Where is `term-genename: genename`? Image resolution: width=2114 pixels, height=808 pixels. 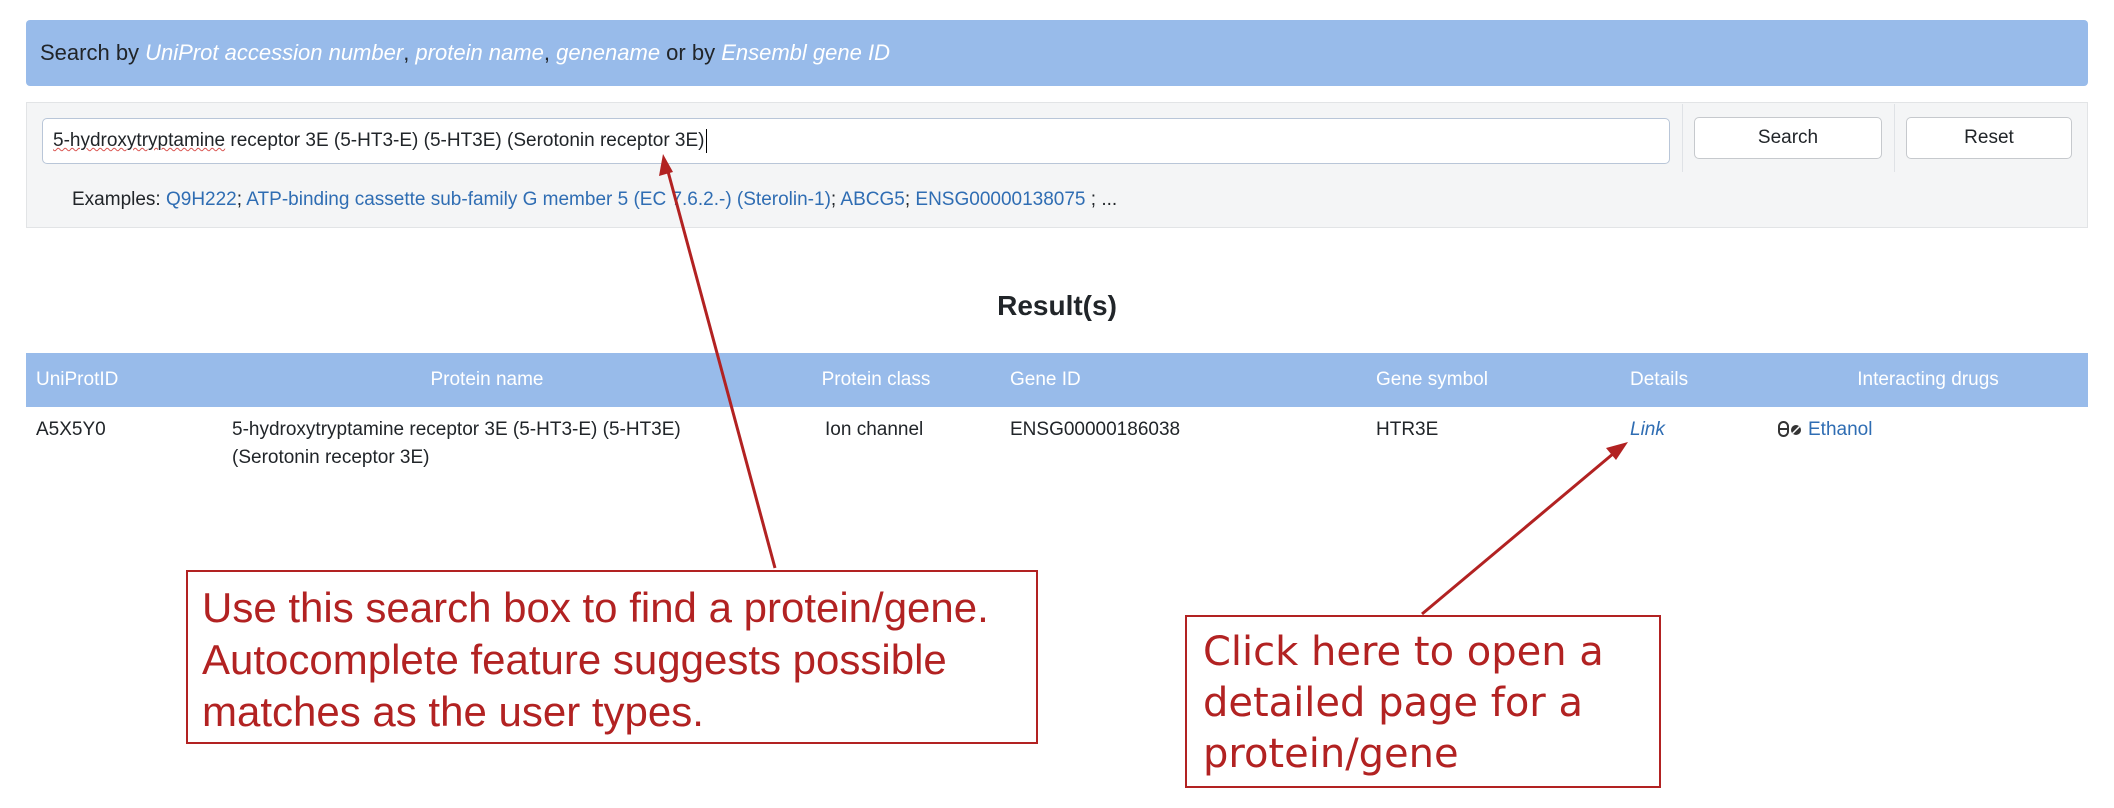 term-genename: genename is located at coordinates (608, 52).